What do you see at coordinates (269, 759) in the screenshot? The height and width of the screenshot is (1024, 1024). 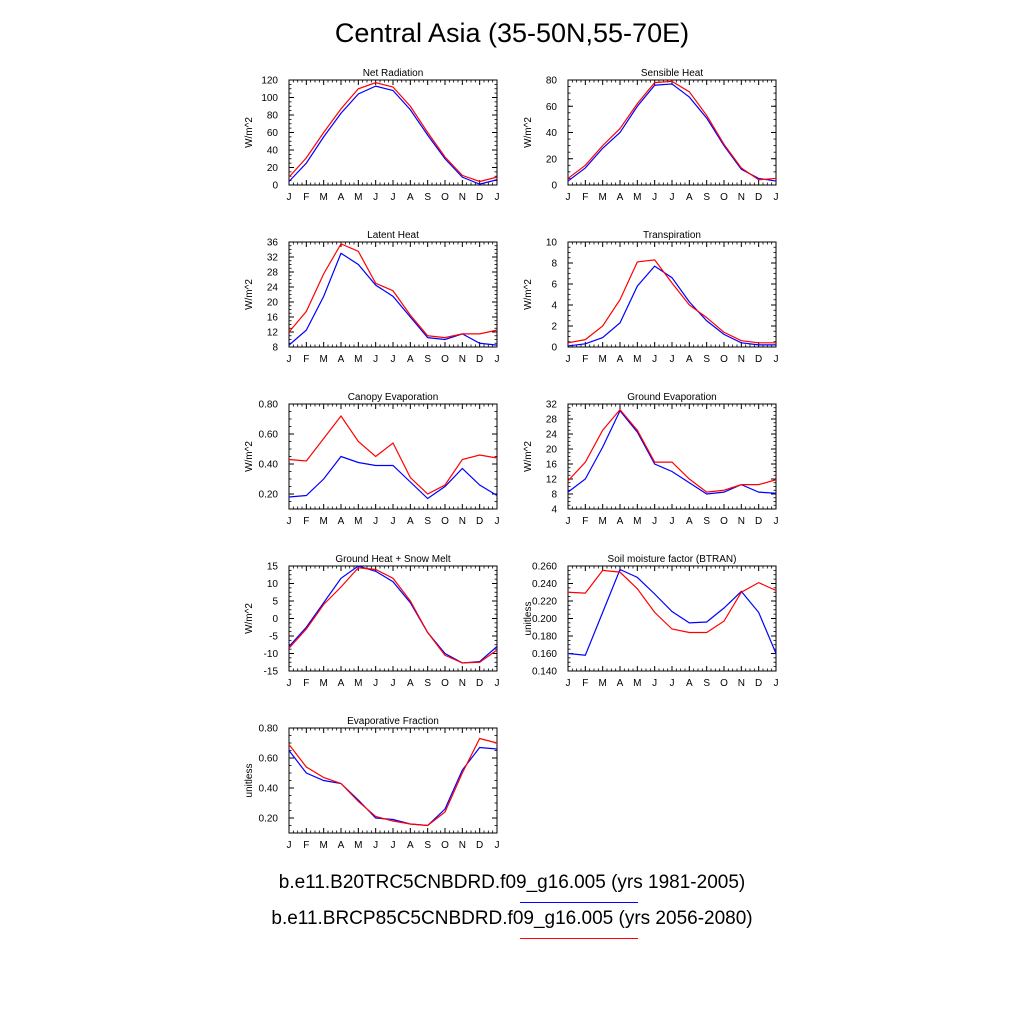 I see `y-tick-label: 0.60` at bounding box center [269, 759].